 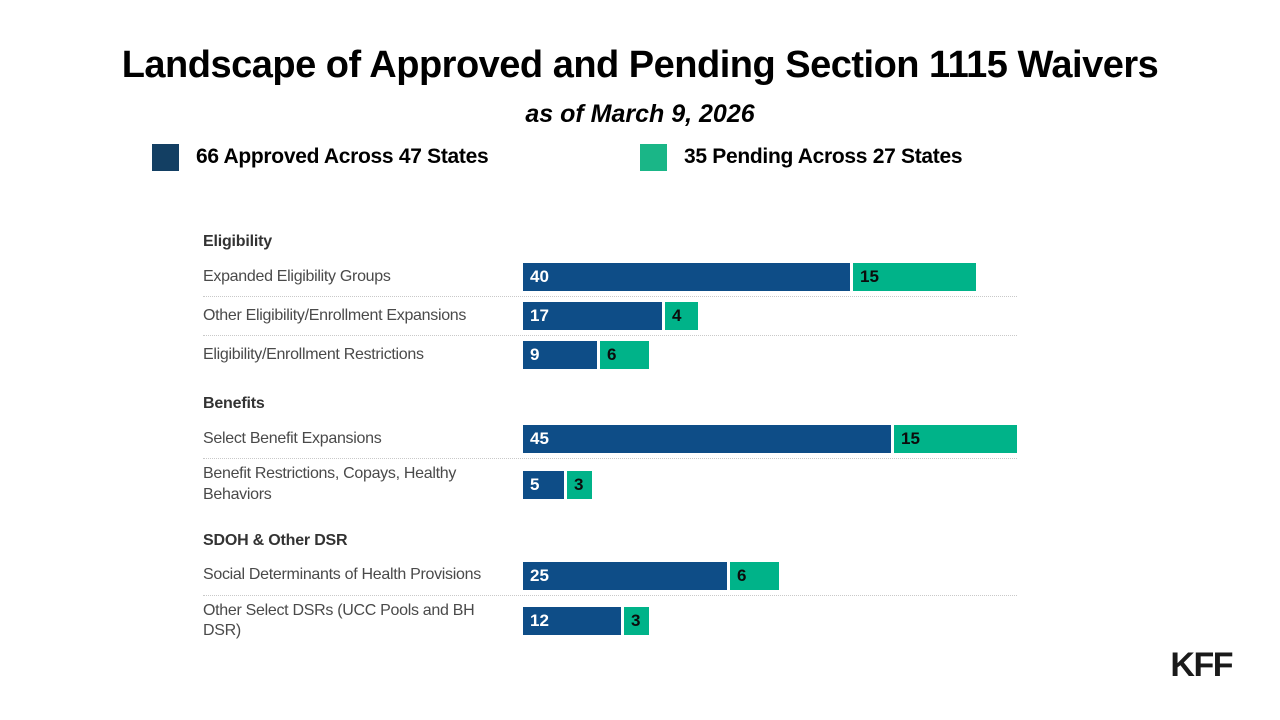 What do you see at coordinates (1201, 665) in the screenshot?
I see `kff-logo: KFF` at bounding box center [1201, 665].